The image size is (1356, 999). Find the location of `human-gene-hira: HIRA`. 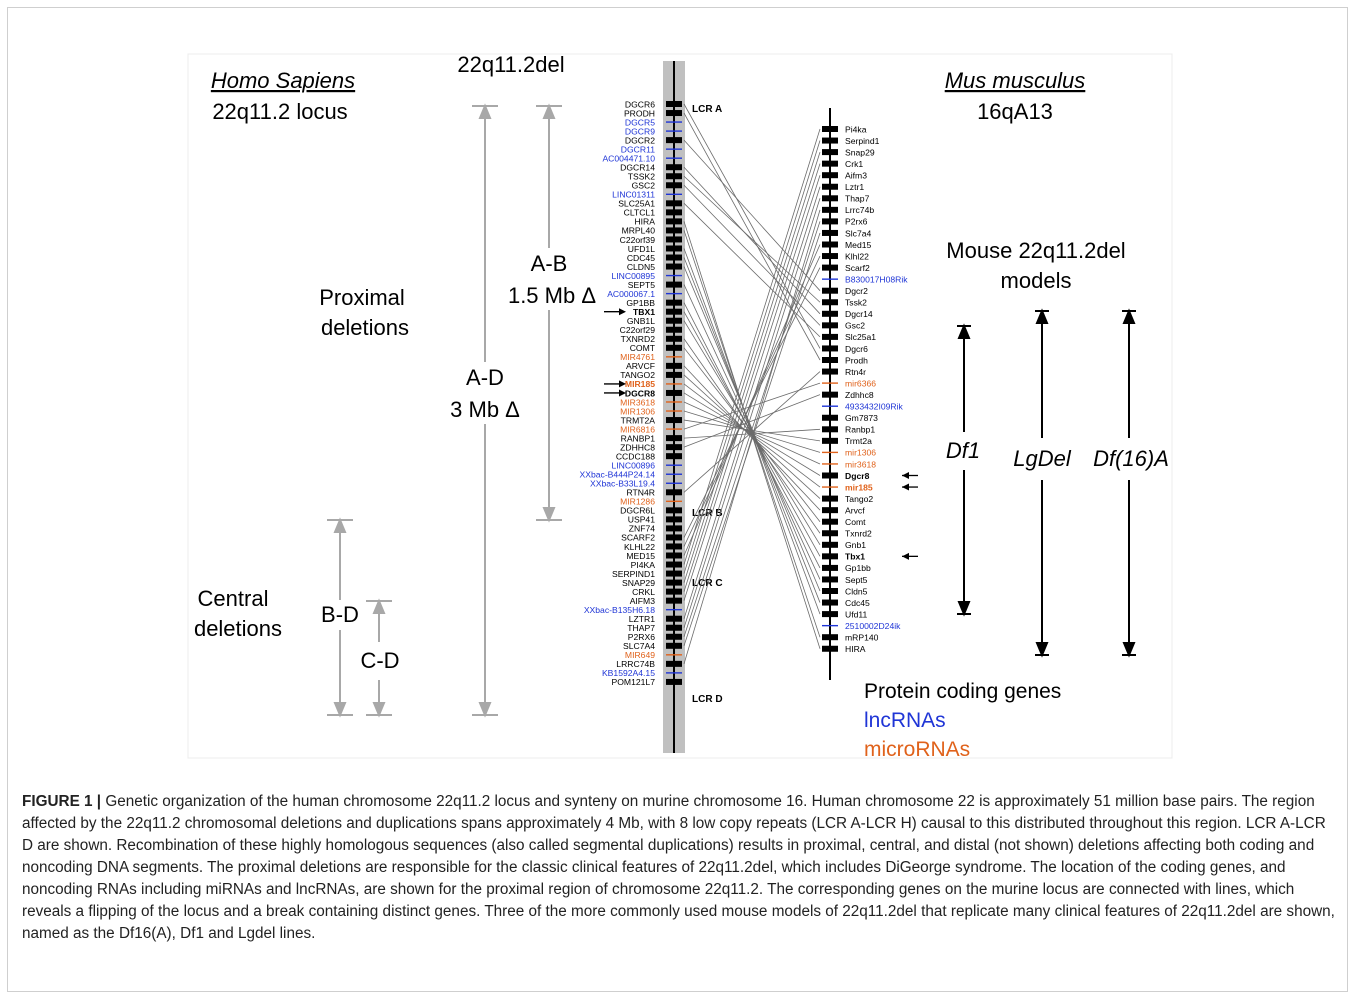

human-gene-hira: HIRA is located at coordinates (644, 222).